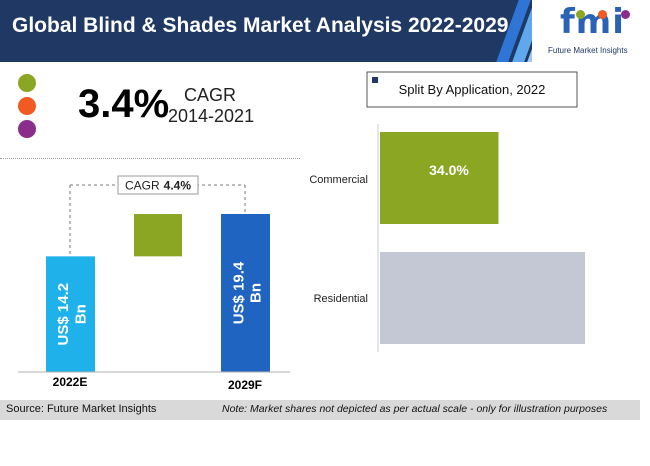 This screenshot has height=466, width=650. I want to click on bar-2022e, so click(70, 314).